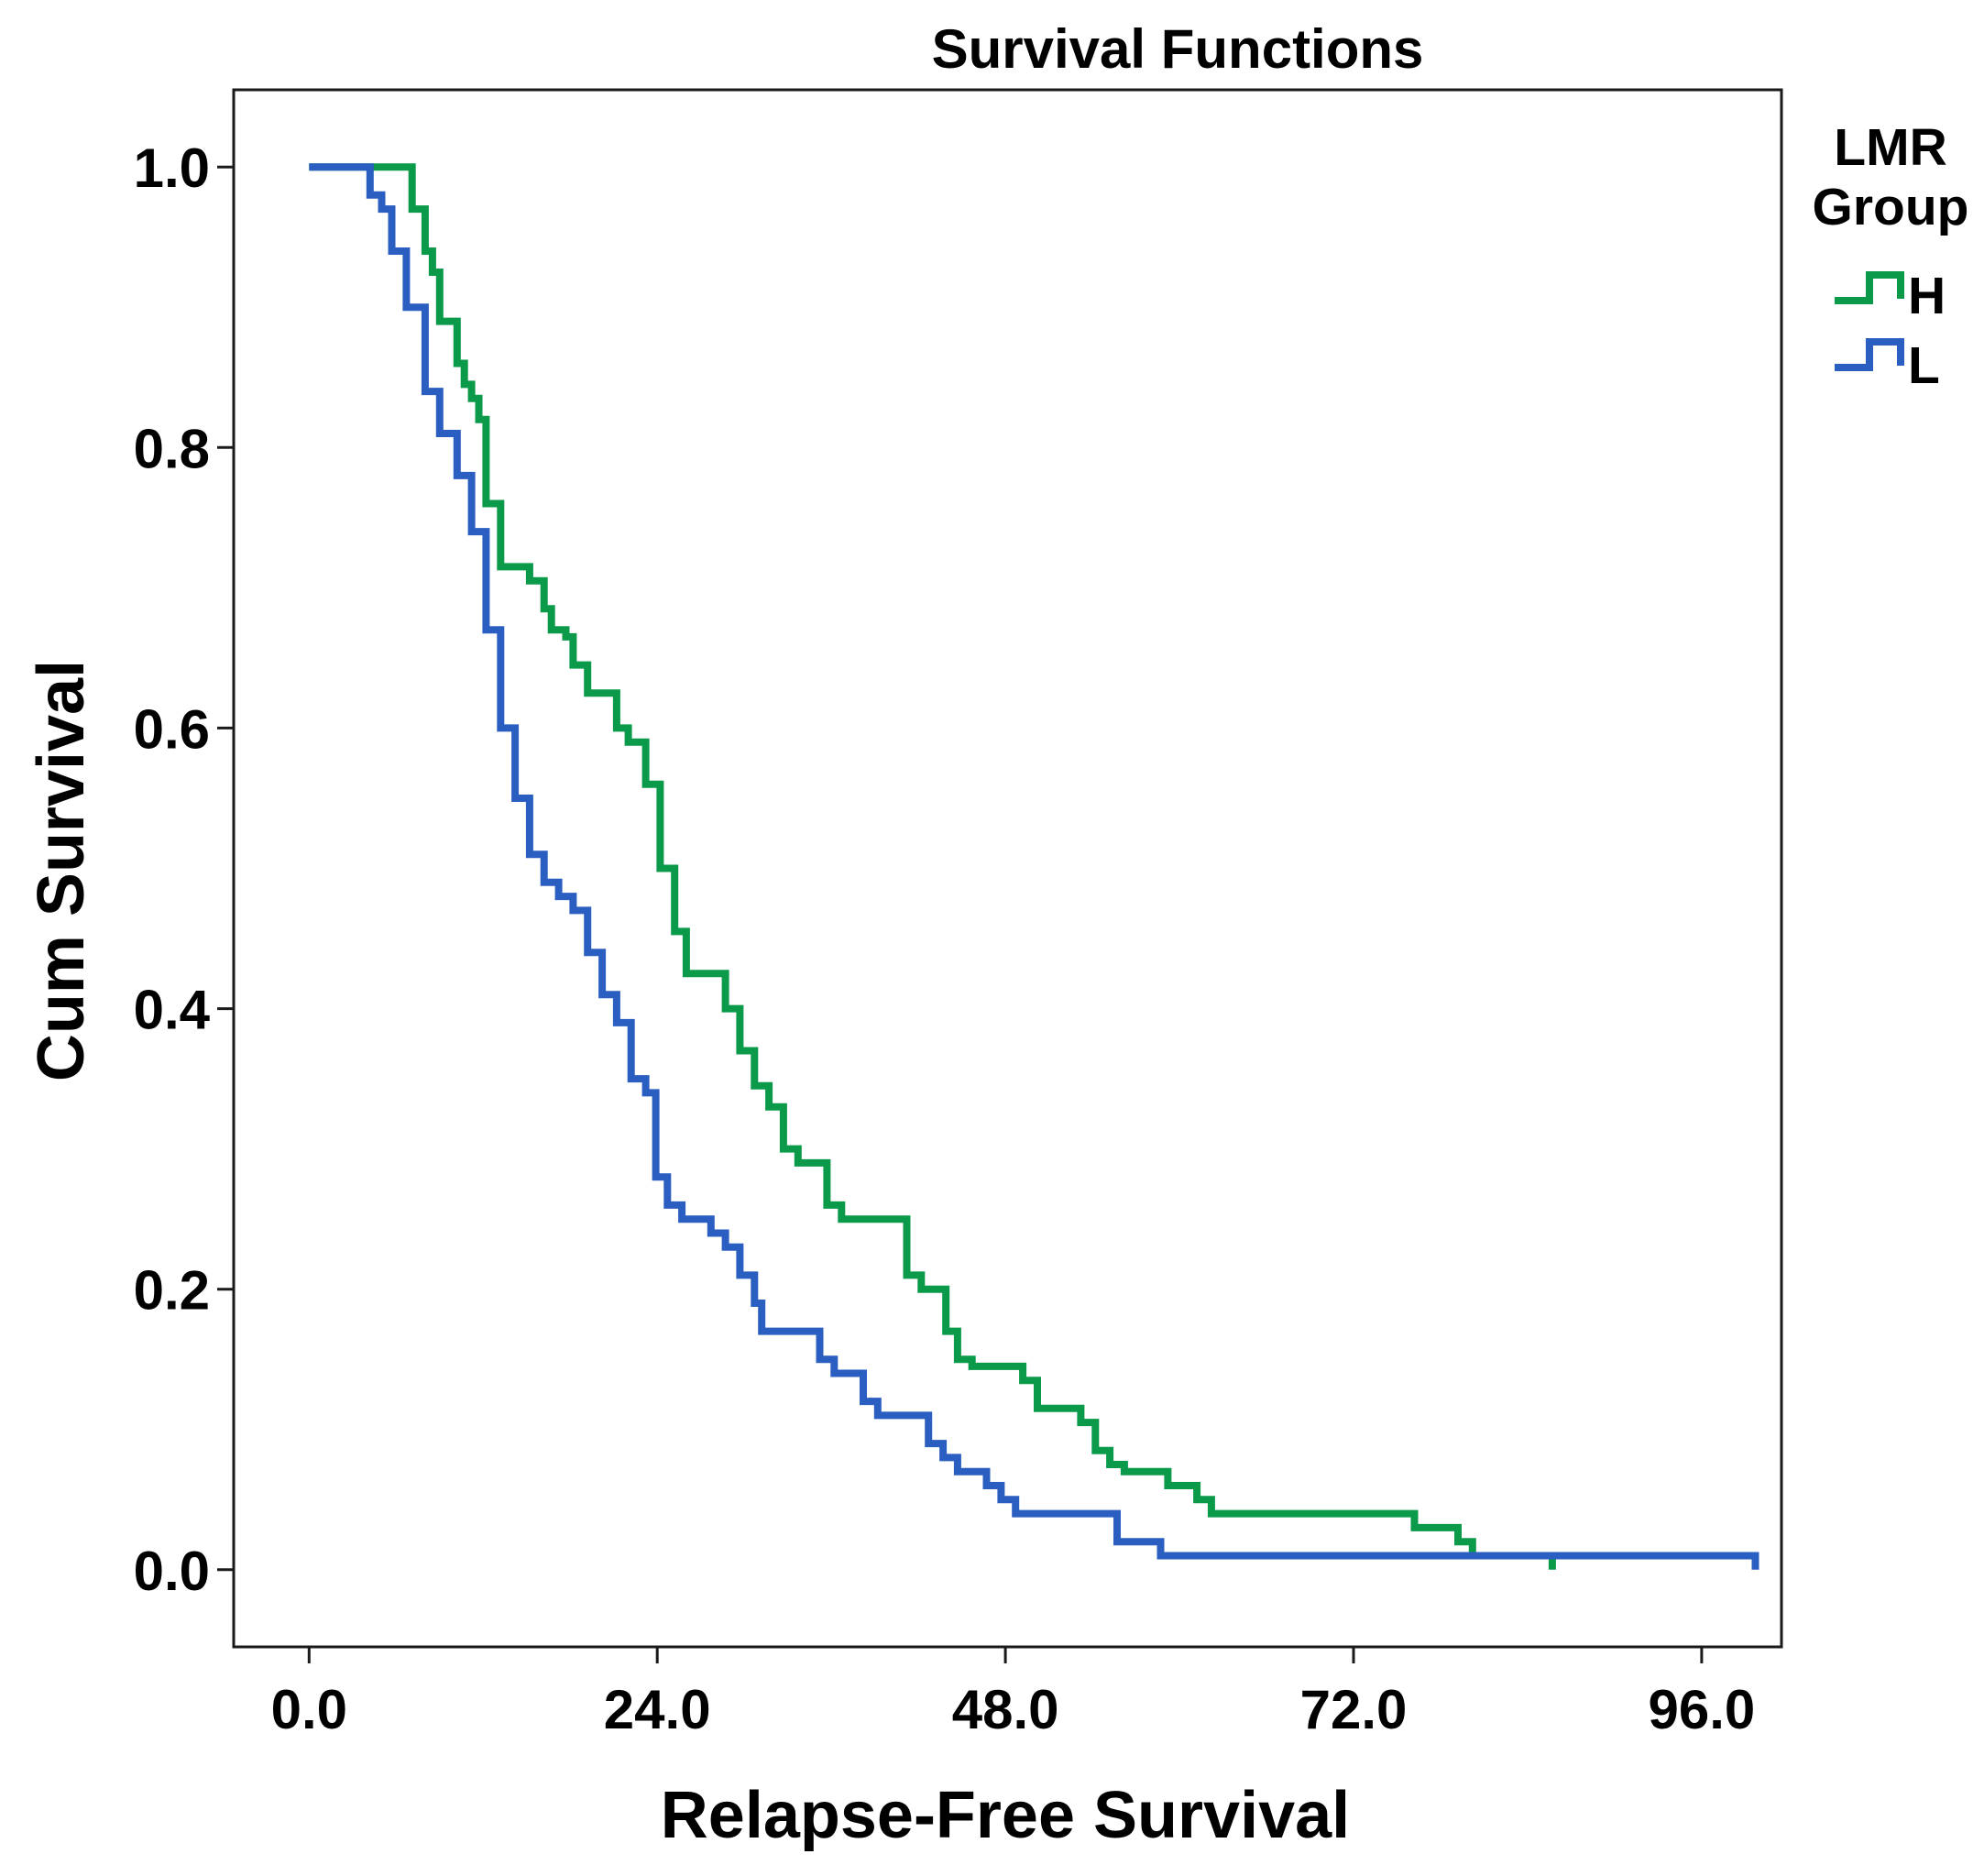  I want to click on legend-symbol-h, so click(1870, 287).